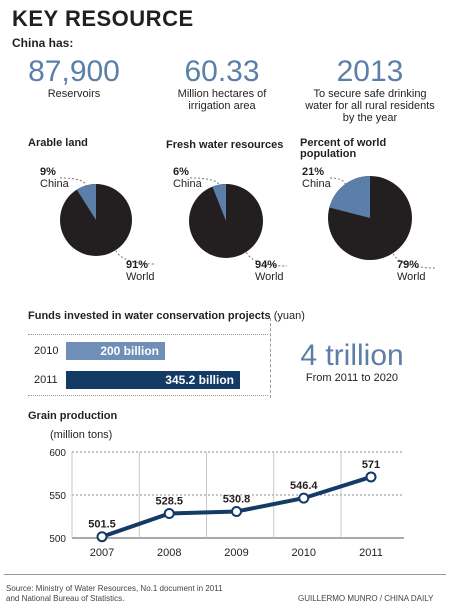  I want to click on grain-ylabel: (million tons), so click(81, 435).